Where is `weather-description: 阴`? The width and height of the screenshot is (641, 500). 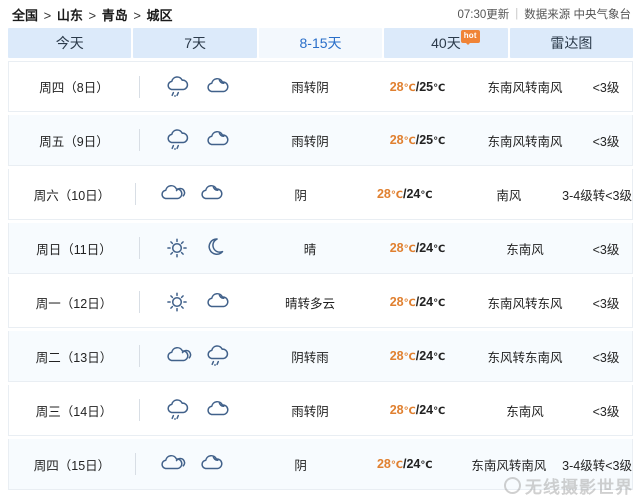 weather-description: 阴 is located at coordinates (300, 465).